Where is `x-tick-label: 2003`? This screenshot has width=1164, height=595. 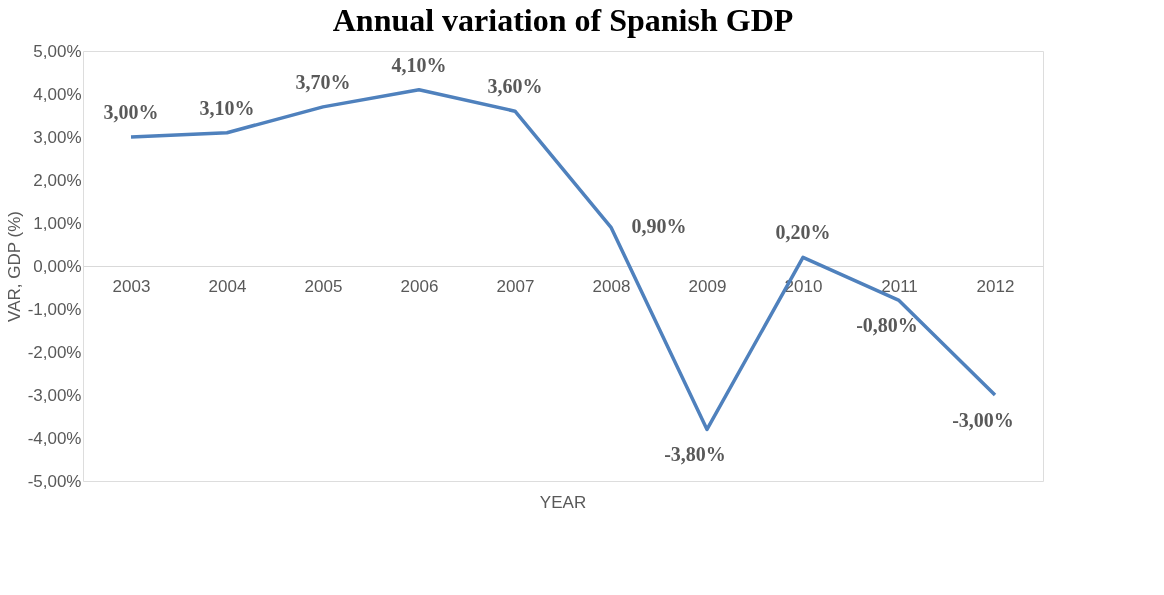 x-tick-label: 2003 is located at coordinates (131, 286).